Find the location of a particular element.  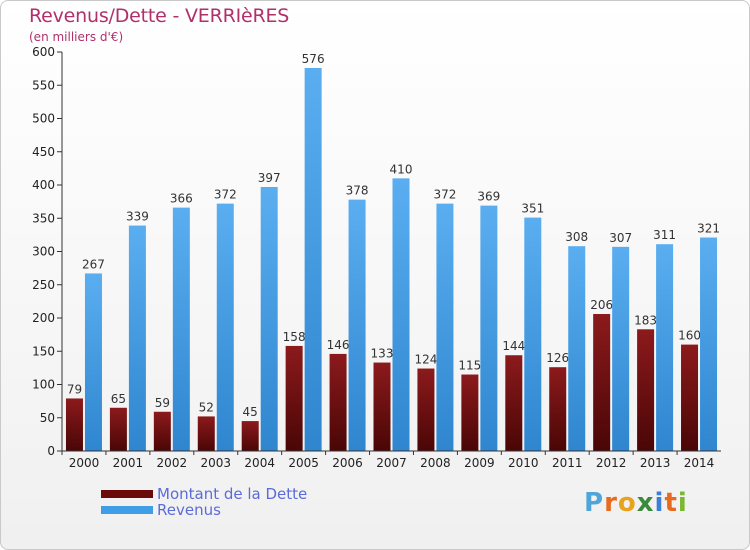

x-tick-label: 2001 is located at coordinates (128, 463).